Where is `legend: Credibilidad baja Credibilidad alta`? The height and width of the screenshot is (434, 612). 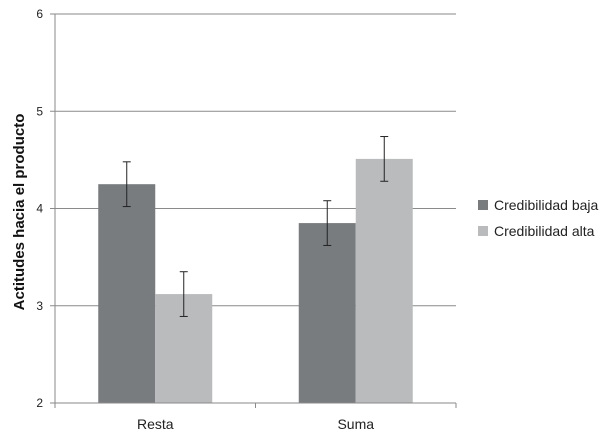
legend: Credibilidad baja Credibilidad alta is located at coordinates (538, 218).